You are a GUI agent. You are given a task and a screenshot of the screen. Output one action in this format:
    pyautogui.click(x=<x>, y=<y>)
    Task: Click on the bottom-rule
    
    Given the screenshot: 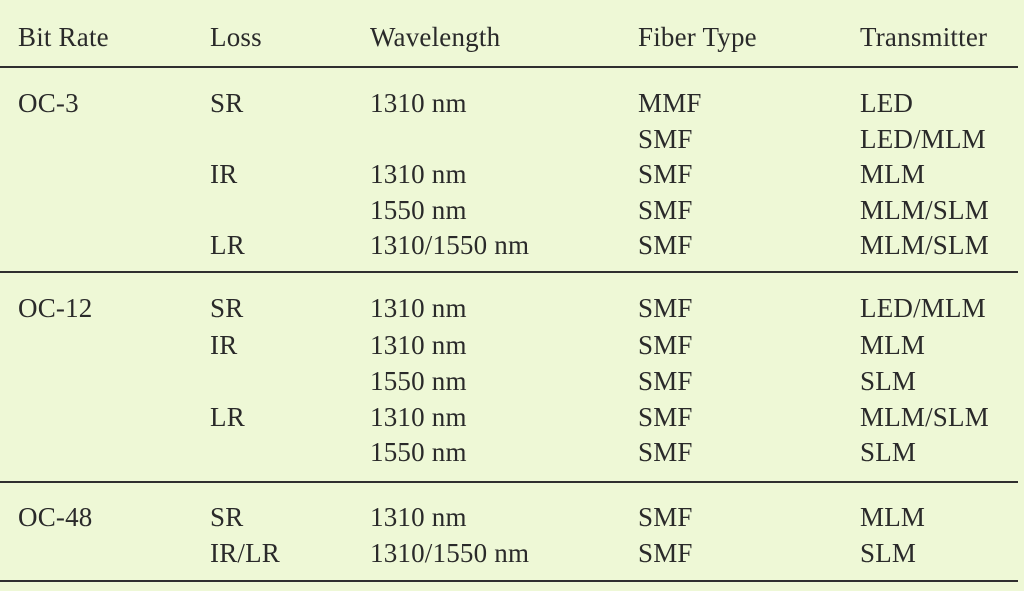 What is the action you would take?
    pyautogui.click(x=509, y=581)
    